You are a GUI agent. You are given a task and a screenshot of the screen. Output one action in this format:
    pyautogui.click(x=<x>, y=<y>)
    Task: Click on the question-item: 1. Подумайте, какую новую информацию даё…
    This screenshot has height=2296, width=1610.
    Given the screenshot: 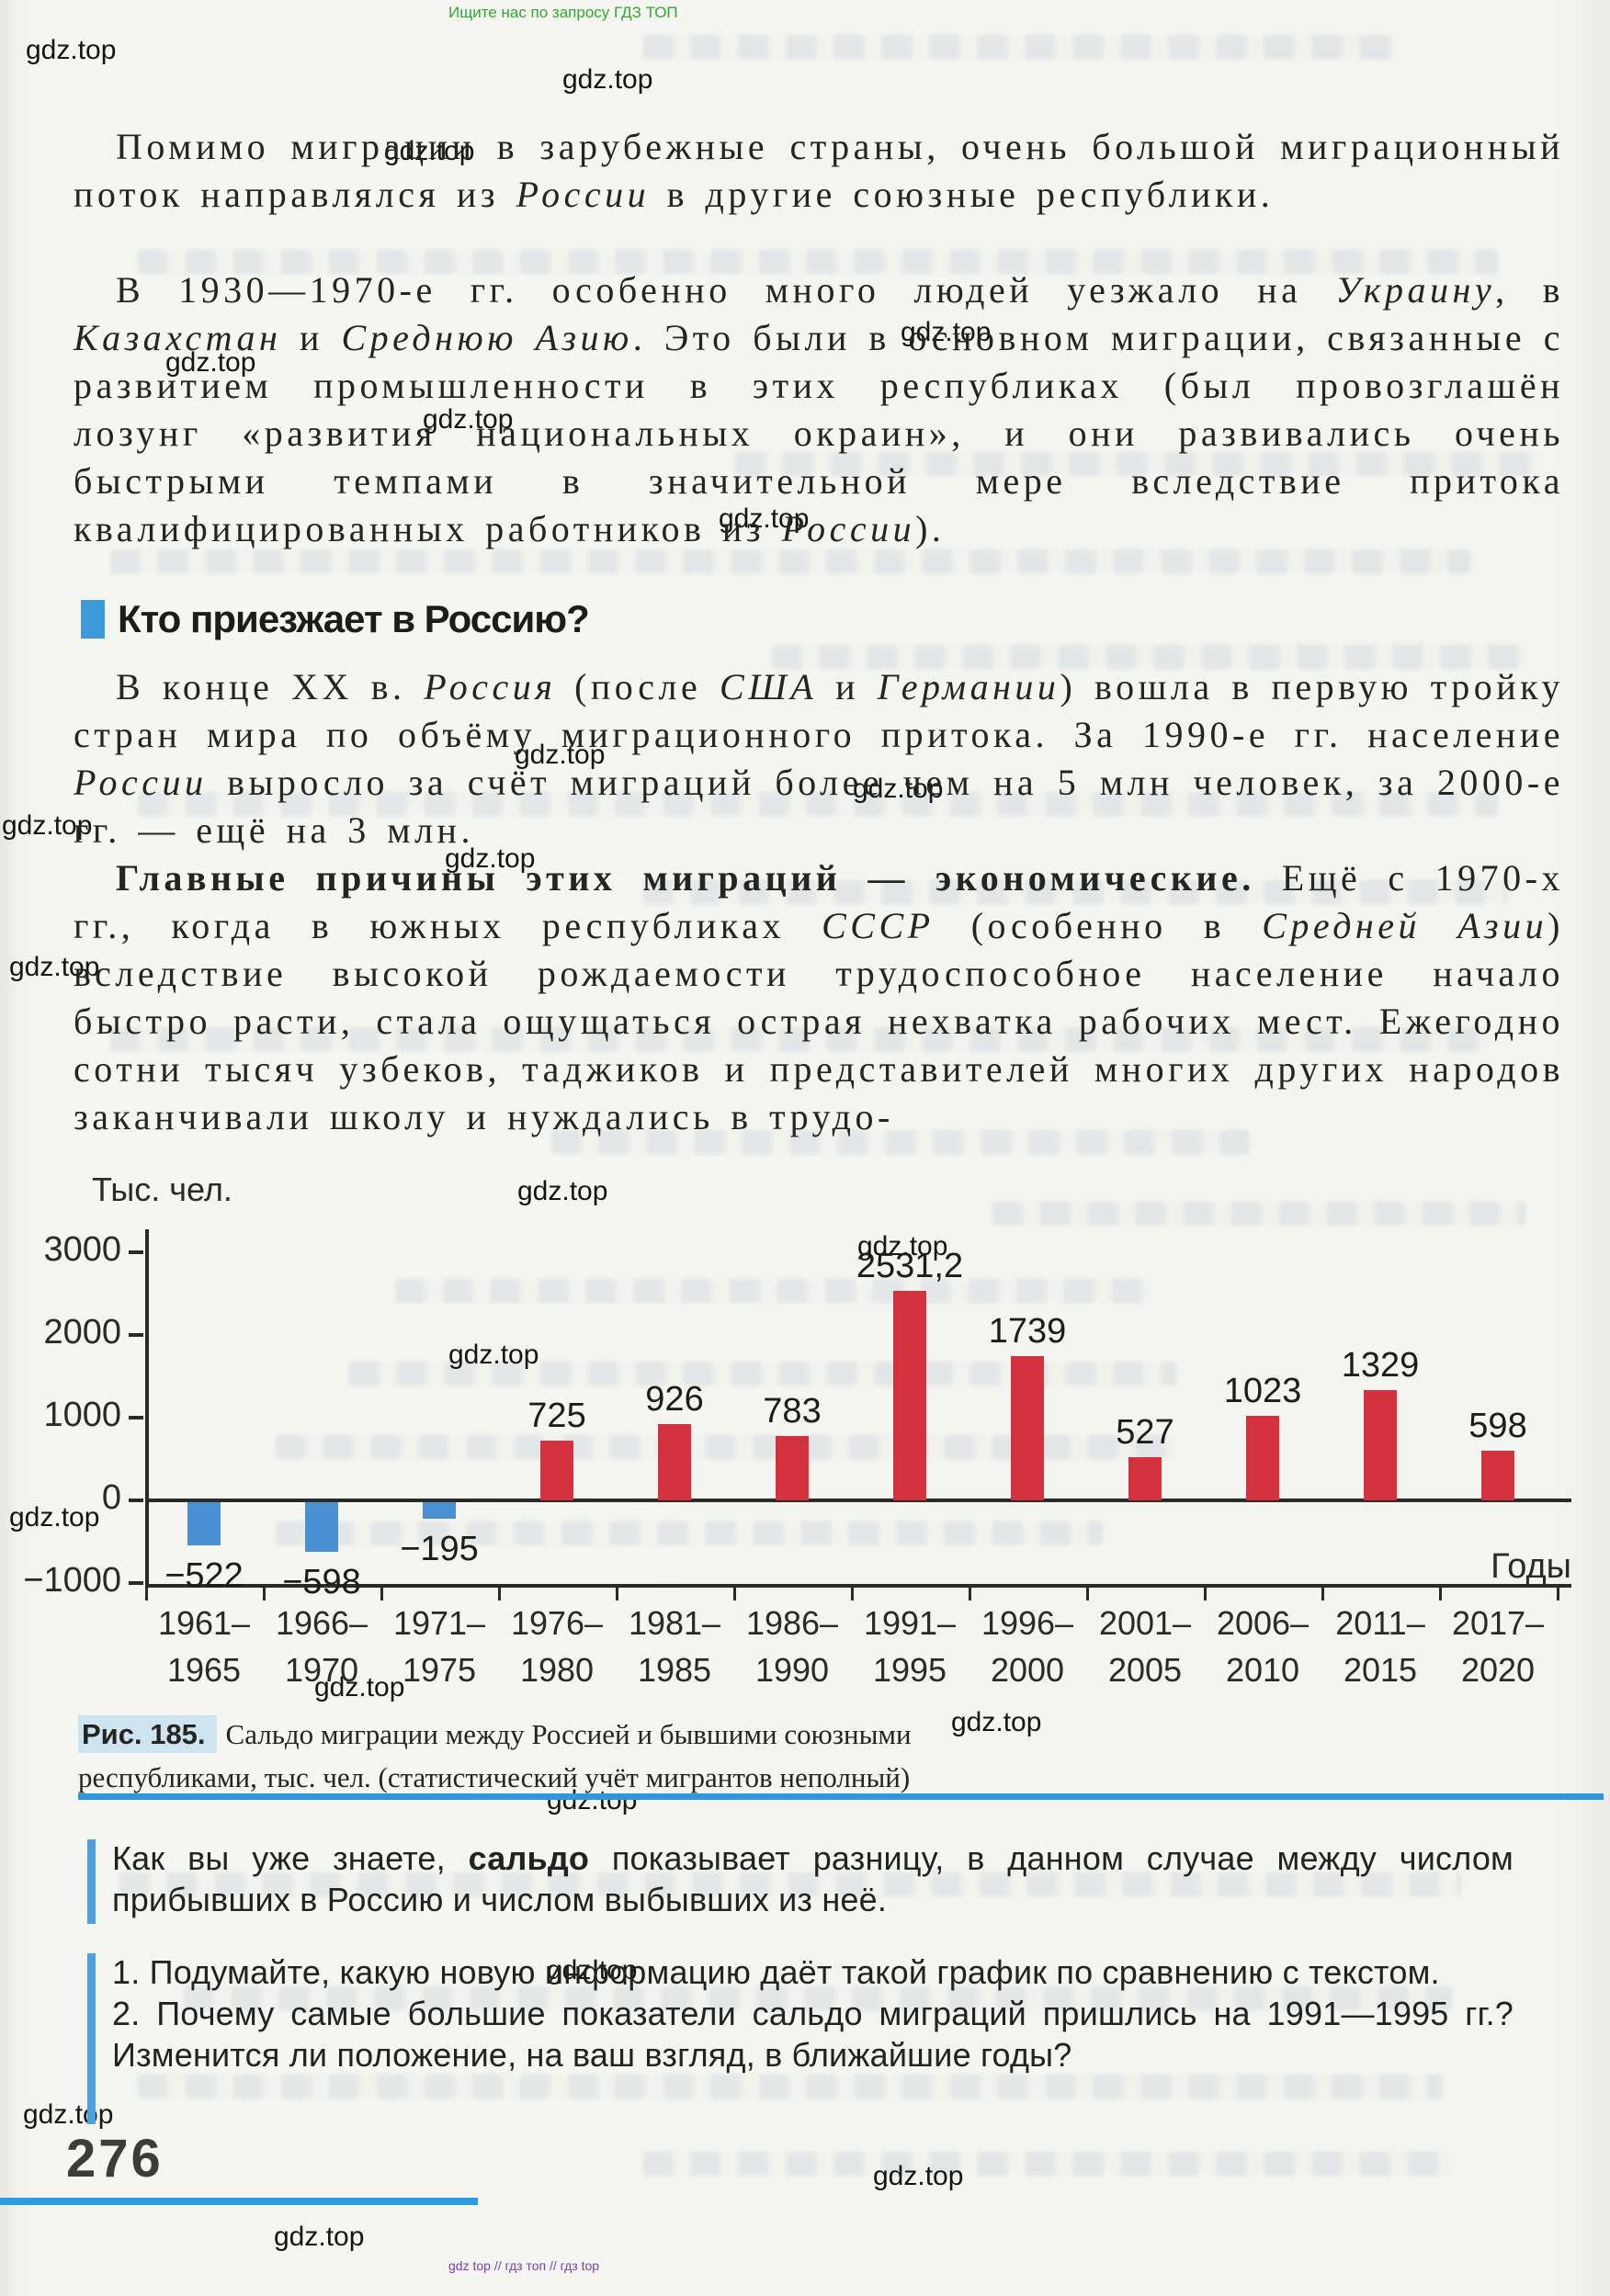 What is the action you would take?
    pyautogui.click(x=776, y=1972)
    